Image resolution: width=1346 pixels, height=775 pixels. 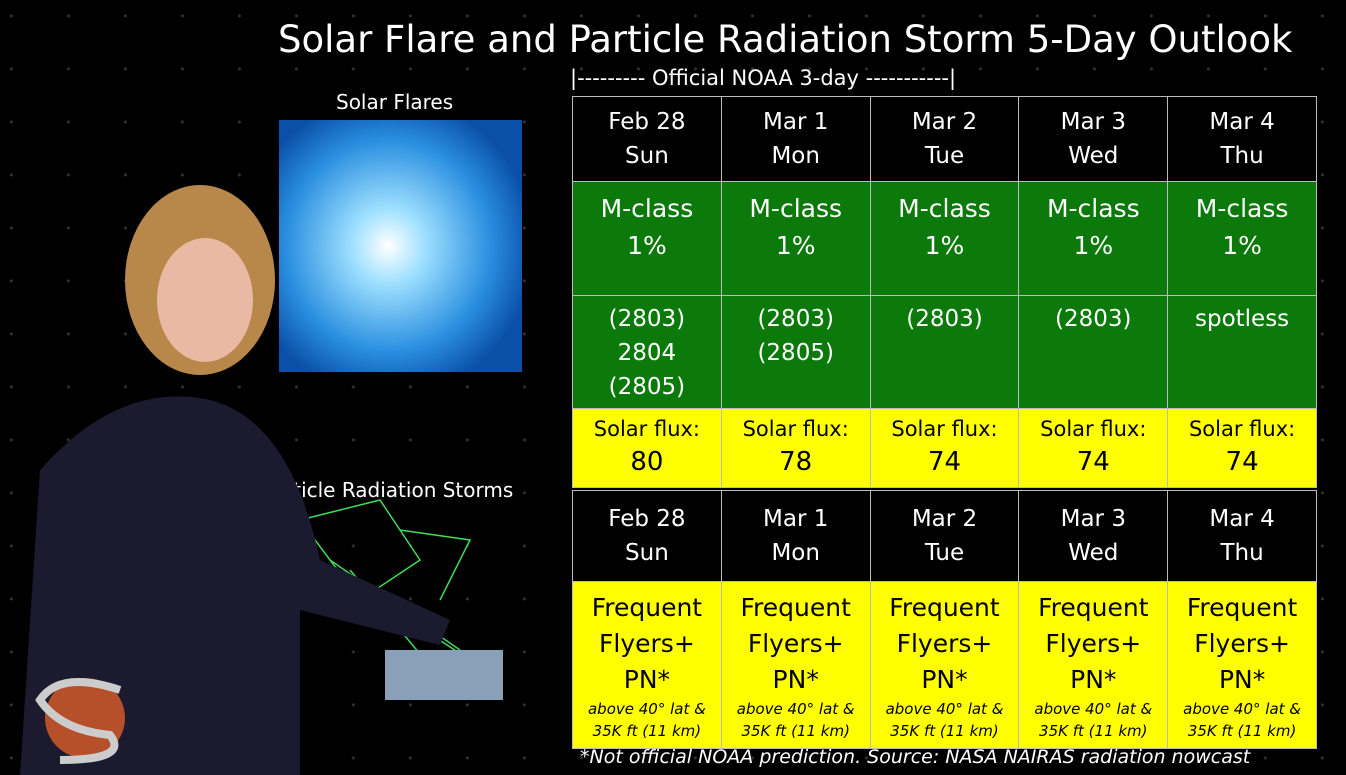 I want to click on region: 2804, so click(x=647, y=353).